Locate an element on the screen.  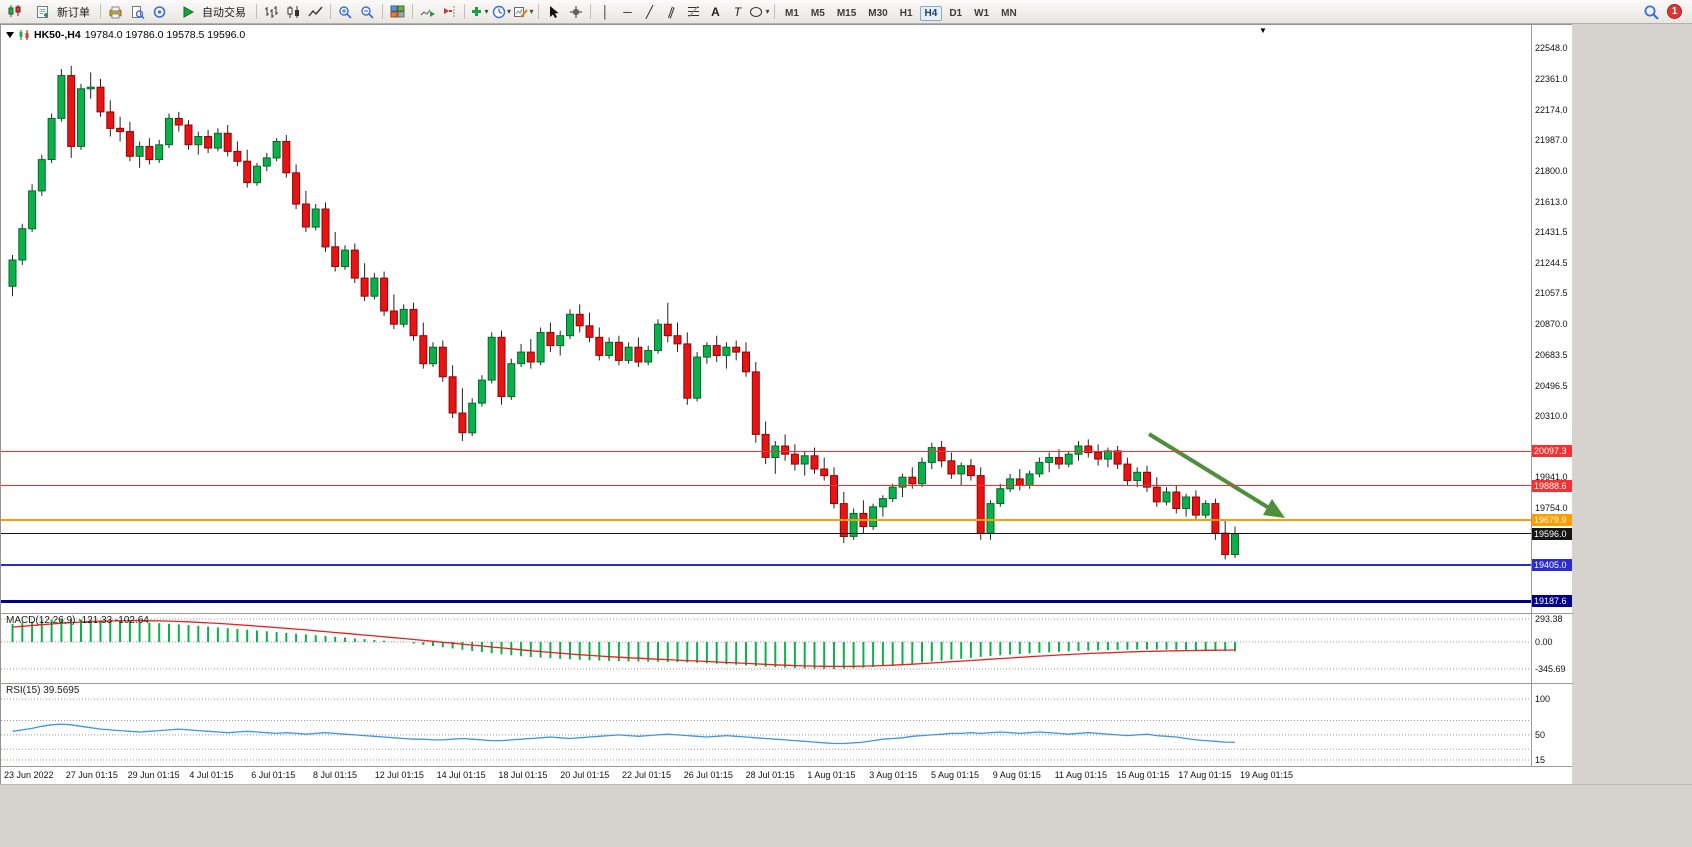
cursor-icon is located at coordinates (553, 12).